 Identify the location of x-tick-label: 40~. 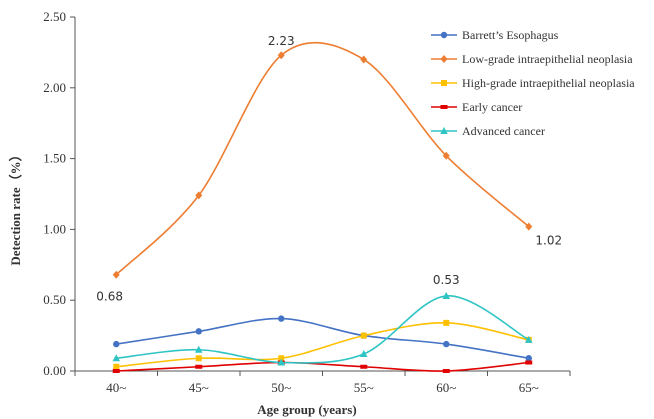
(116, 387).